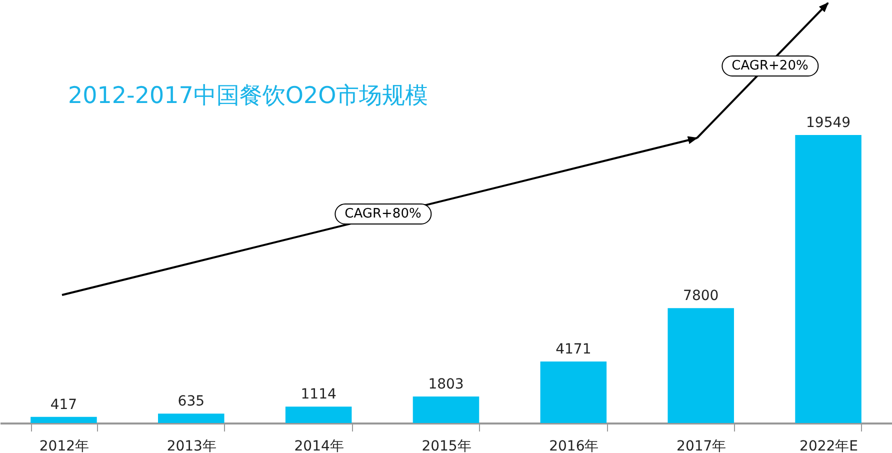 Image resolution: width=892 pixels, height=453 pixels. Describe the element at coordinates (447, 445) in the screenshot. I see `x-tick-label: 2015年` at that location.